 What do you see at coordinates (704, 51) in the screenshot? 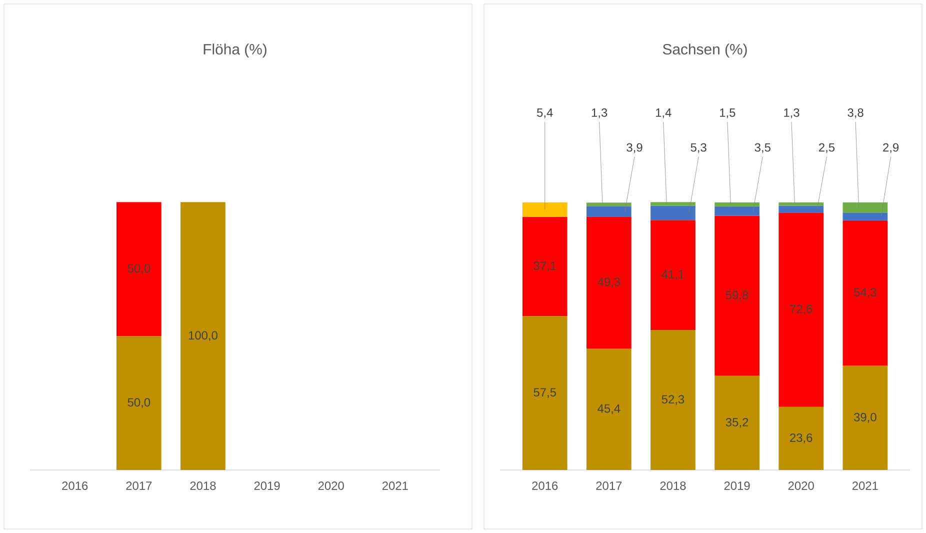
I see `chart-title: Sachsen (%)` at bounding box center [704, 51].